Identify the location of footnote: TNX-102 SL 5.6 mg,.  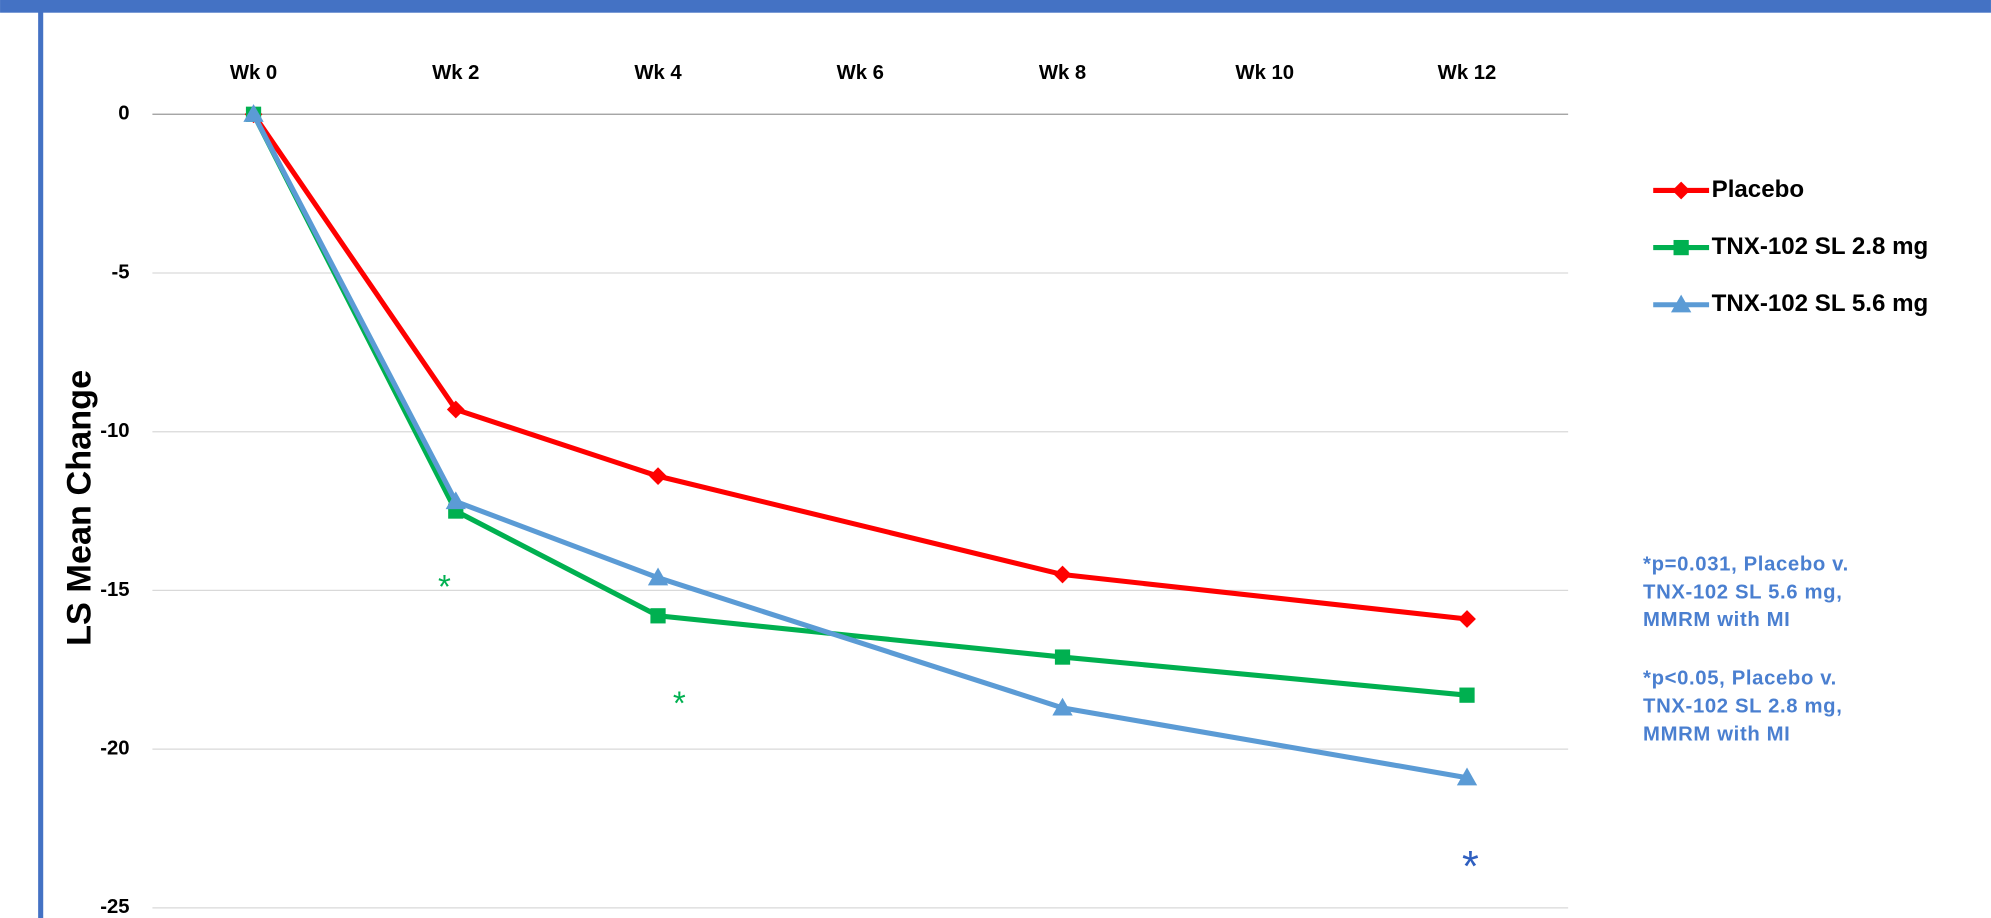
(1742, 592).